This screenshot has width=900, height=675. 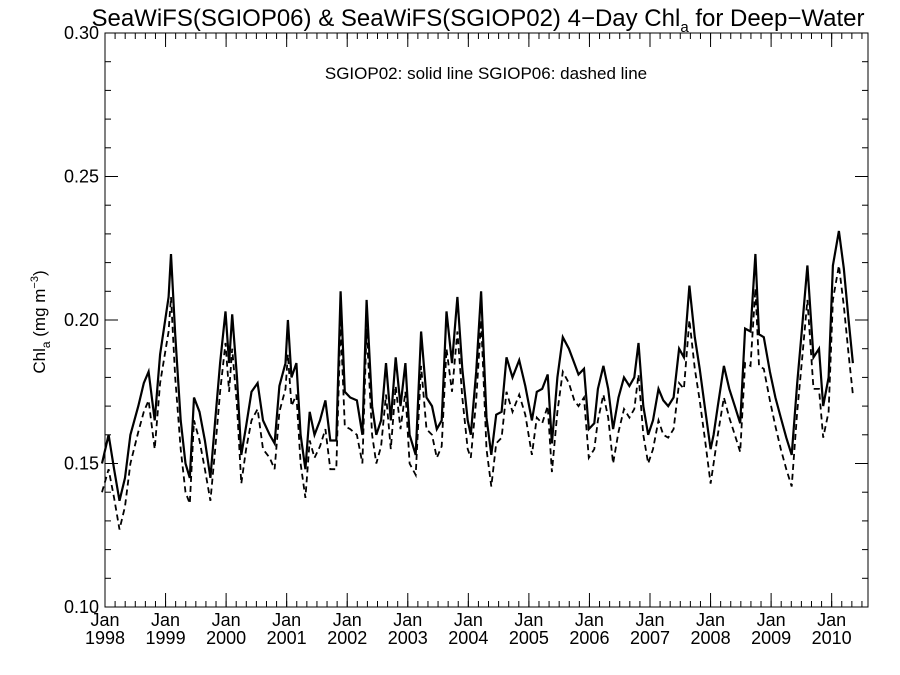 I want to click on x-tick-label-year: 1999, so click(x=166, y=638).